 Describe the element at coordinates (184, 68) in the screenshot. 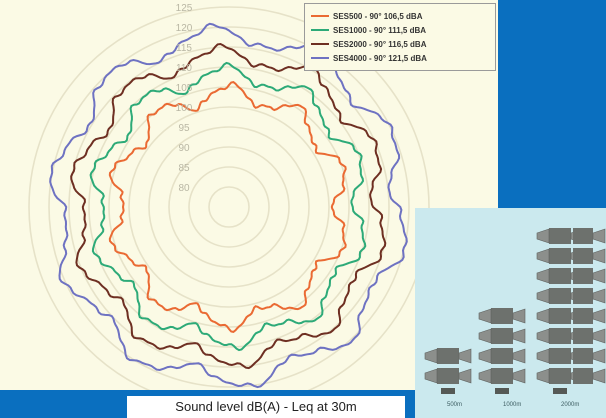

I see `radial-tick-110: 110` at that location.